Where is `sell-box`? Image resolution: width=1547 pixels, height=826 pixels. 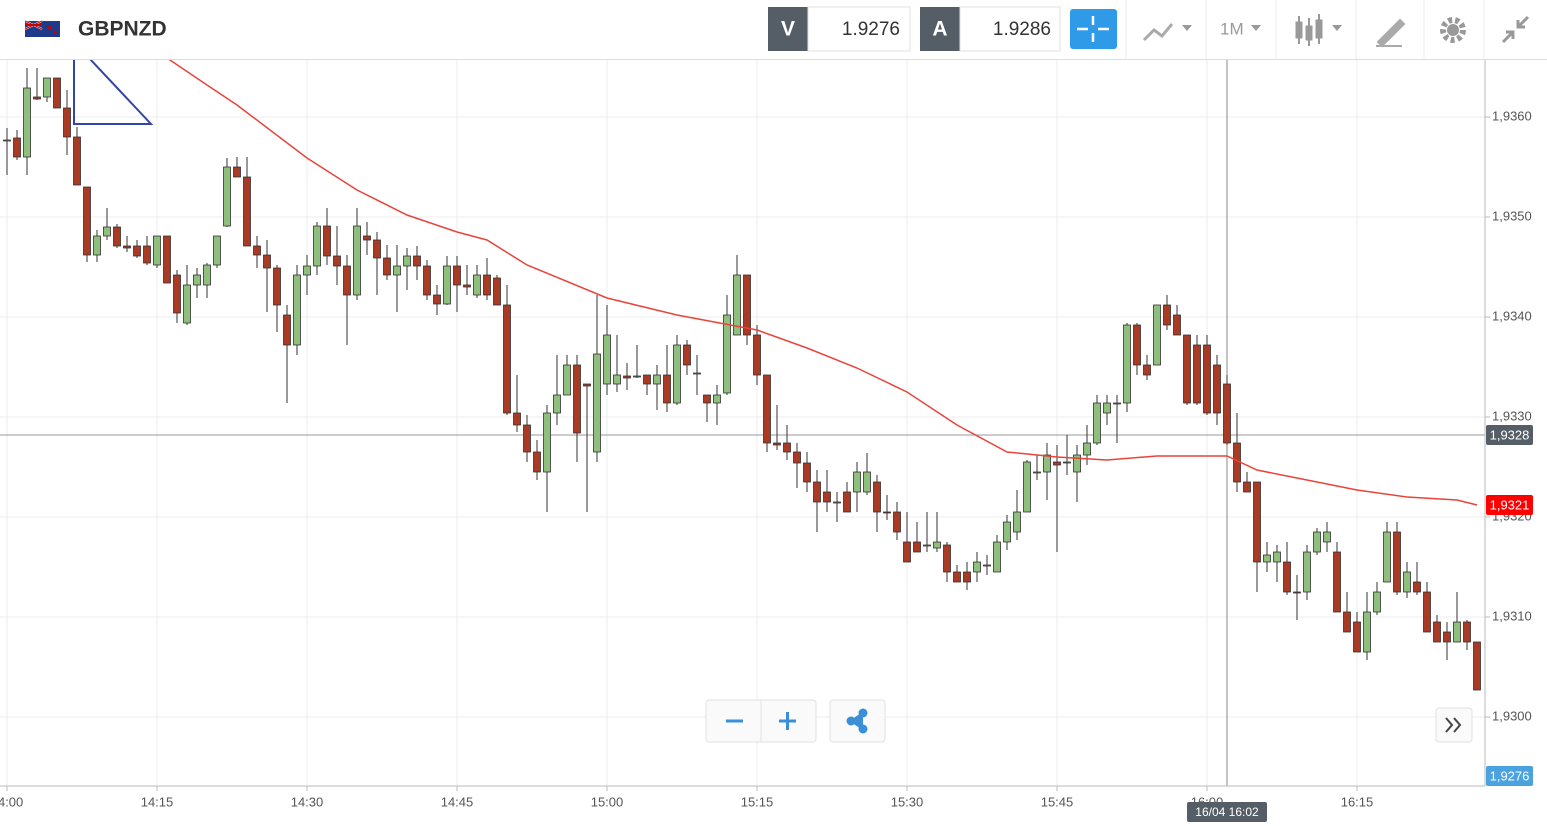
sell-box is located at coordinates (859, 29).